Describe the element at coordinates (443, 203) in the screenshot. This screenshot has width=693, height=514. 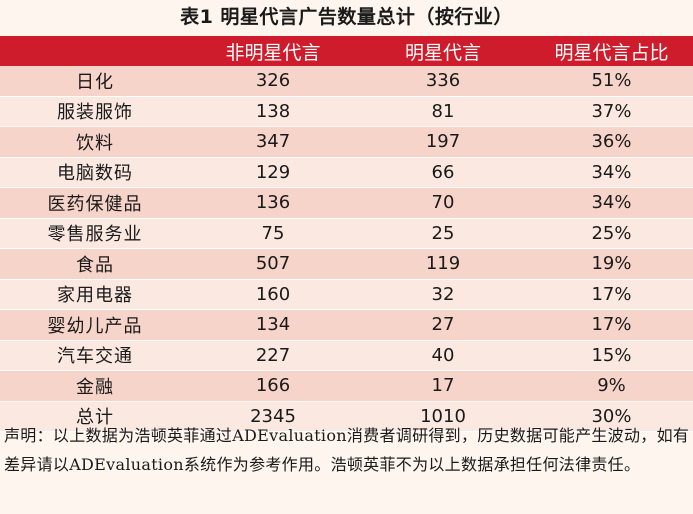
I see `celebrity-cell: 70` at that location.